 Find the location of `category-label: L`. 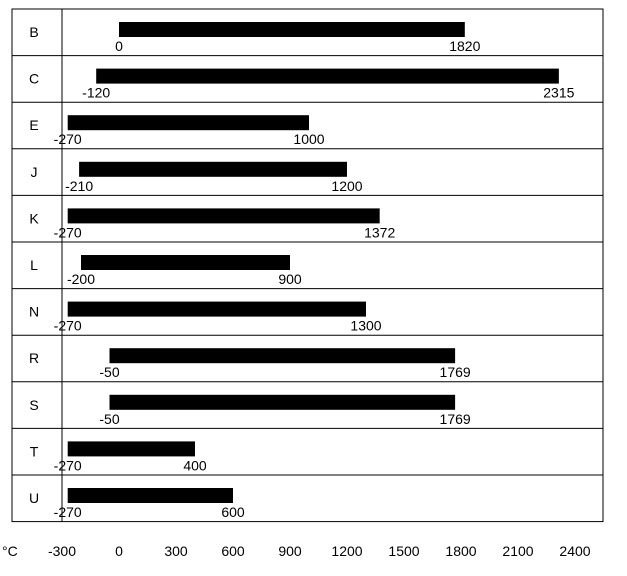

category-label: L is located at coordinates (34, 265).